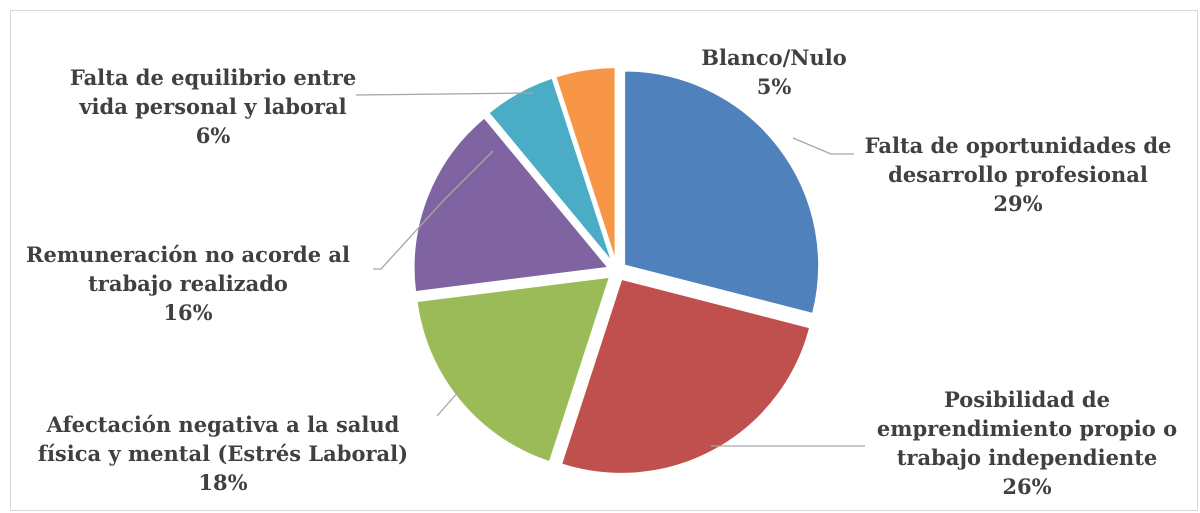 The width and height of the screenshot is (1200, 513). Describe the element at coordinates (448, 403) in the screenshot. I see `leader-line-salud` at that location.